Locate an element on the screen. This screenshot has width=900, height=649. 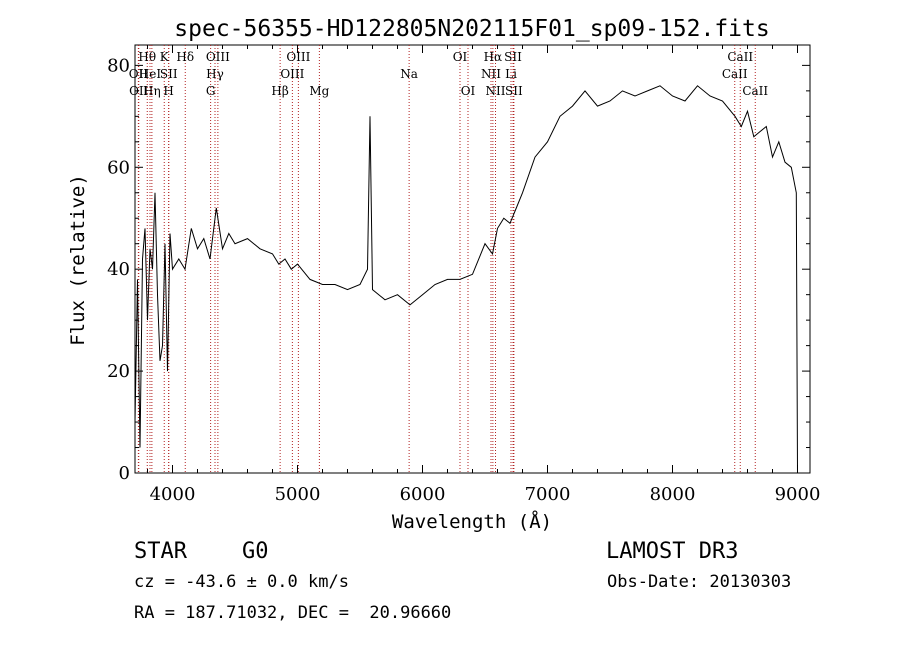
spectral-line-label: Li is located at coordinates (511, 74).